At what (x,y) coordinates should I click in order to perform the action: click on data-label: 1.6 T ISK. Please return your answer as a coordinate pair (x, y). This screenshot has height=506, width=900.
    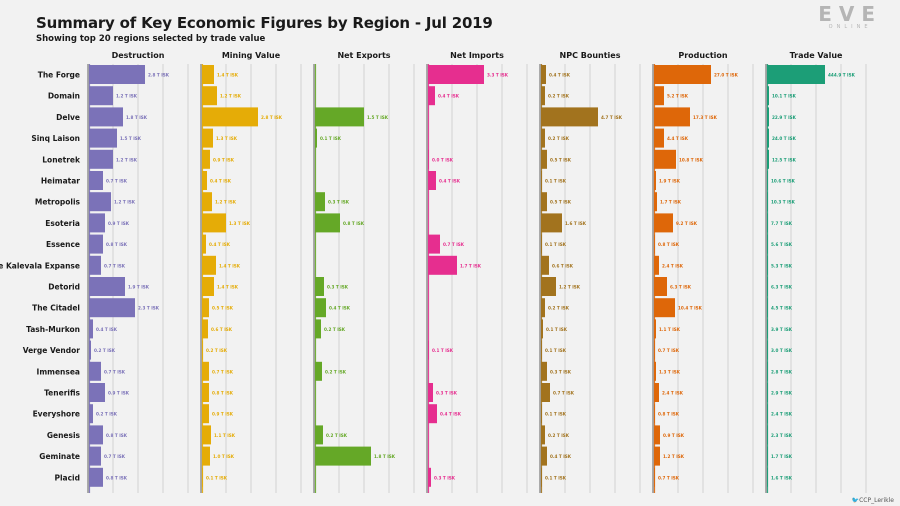
    Looking at the image, I should click on (576, 223).